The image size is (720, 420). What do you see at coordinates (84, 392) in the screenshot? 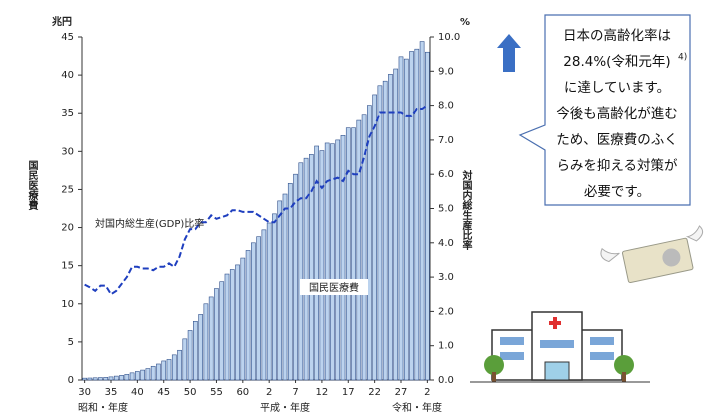
I see `x-tick-label: 30` at bounding box center [84, 392].